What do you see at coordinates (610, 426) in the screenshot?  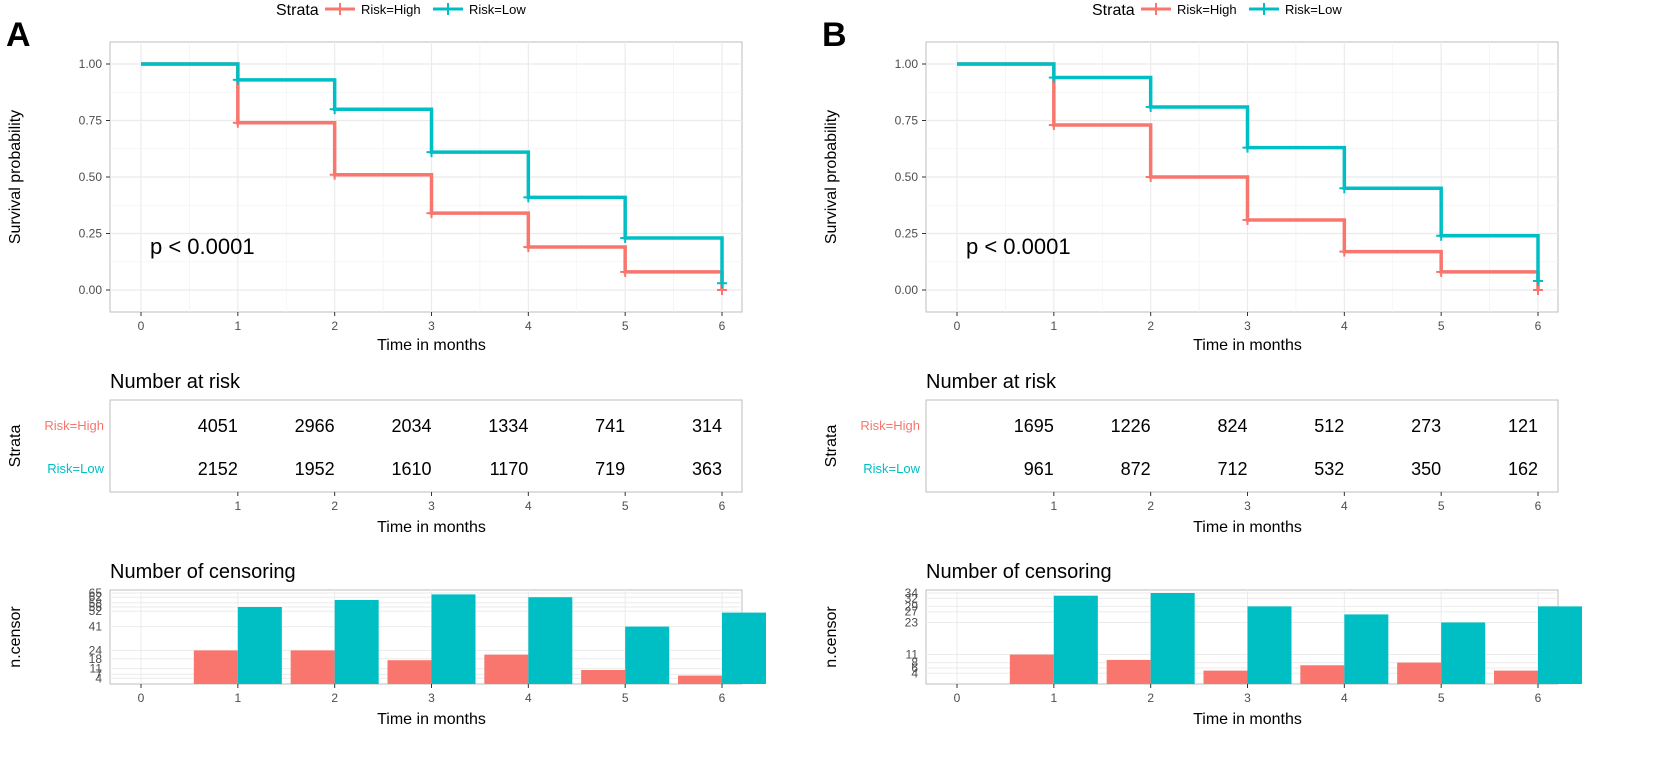 I see `risk-count: 741` at bounding box center [610, 426].